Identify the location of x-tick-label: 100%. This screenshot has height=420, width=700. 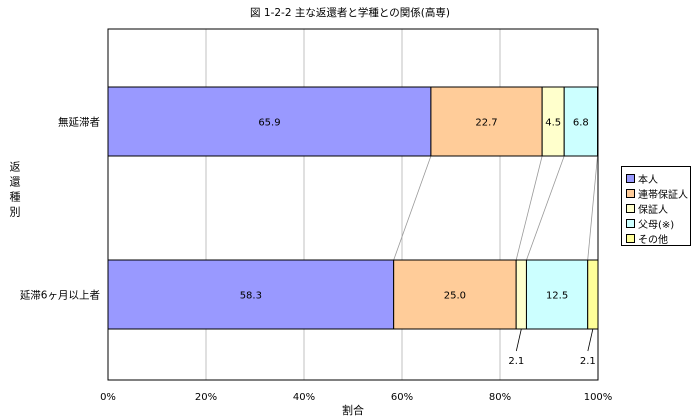
(598, 397).